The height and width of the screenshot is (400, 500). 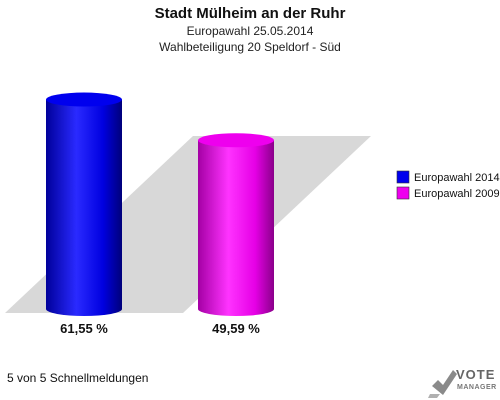 I want to click on logo-text-vote: VOTE, so click(x=476, y=374).